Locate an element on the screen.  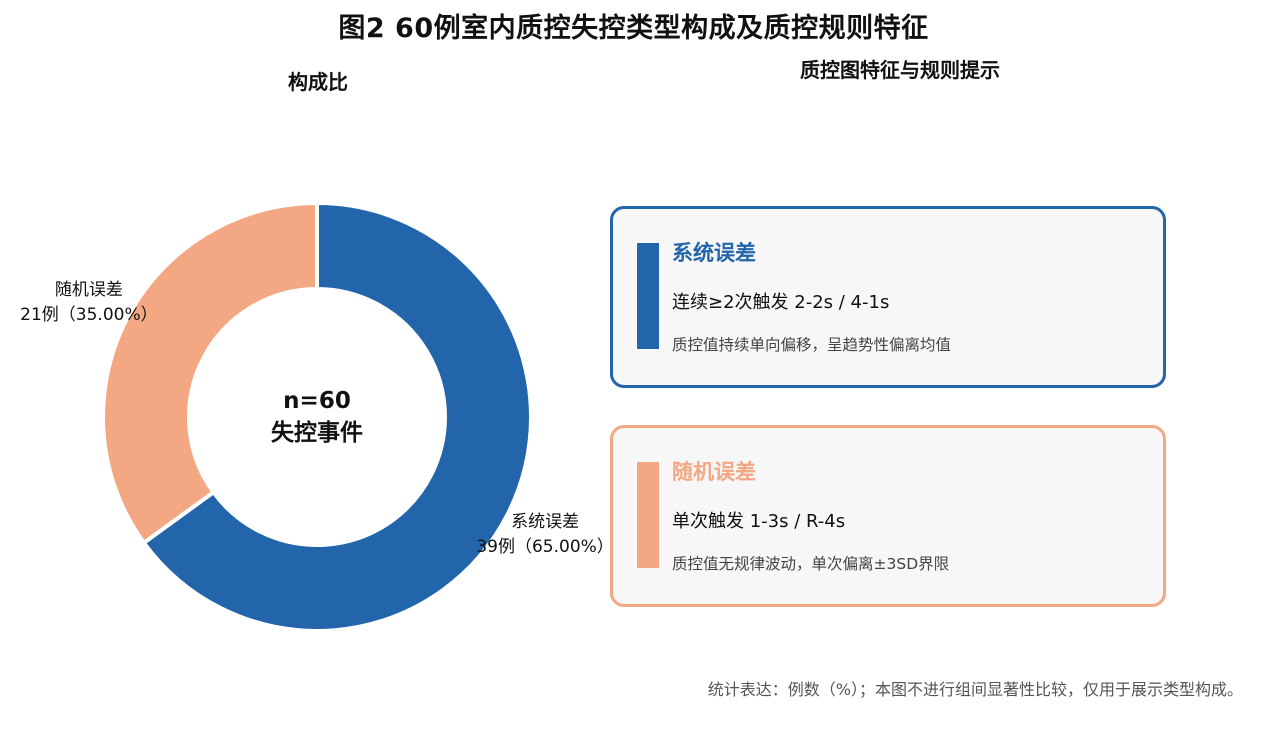
card-description: 质控值无规律波动，单次偏离±3SD界限 is located at coordinates (811, 564).